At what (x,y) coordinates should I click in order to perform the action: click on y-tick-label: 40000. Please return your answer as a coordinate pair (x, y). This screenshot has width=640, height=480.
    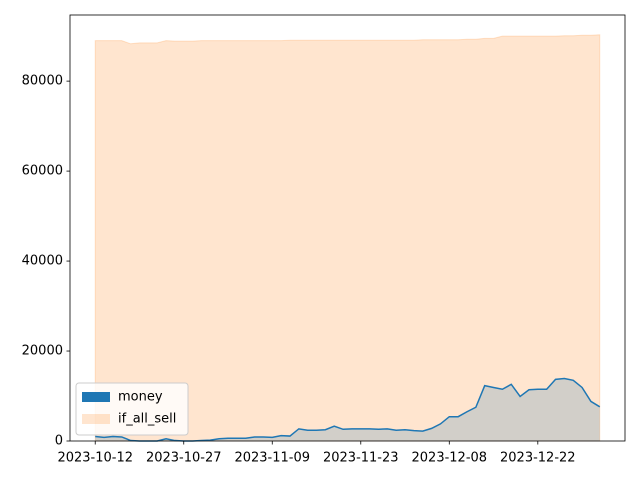
    Looking at the image, I should click on (42, 261).